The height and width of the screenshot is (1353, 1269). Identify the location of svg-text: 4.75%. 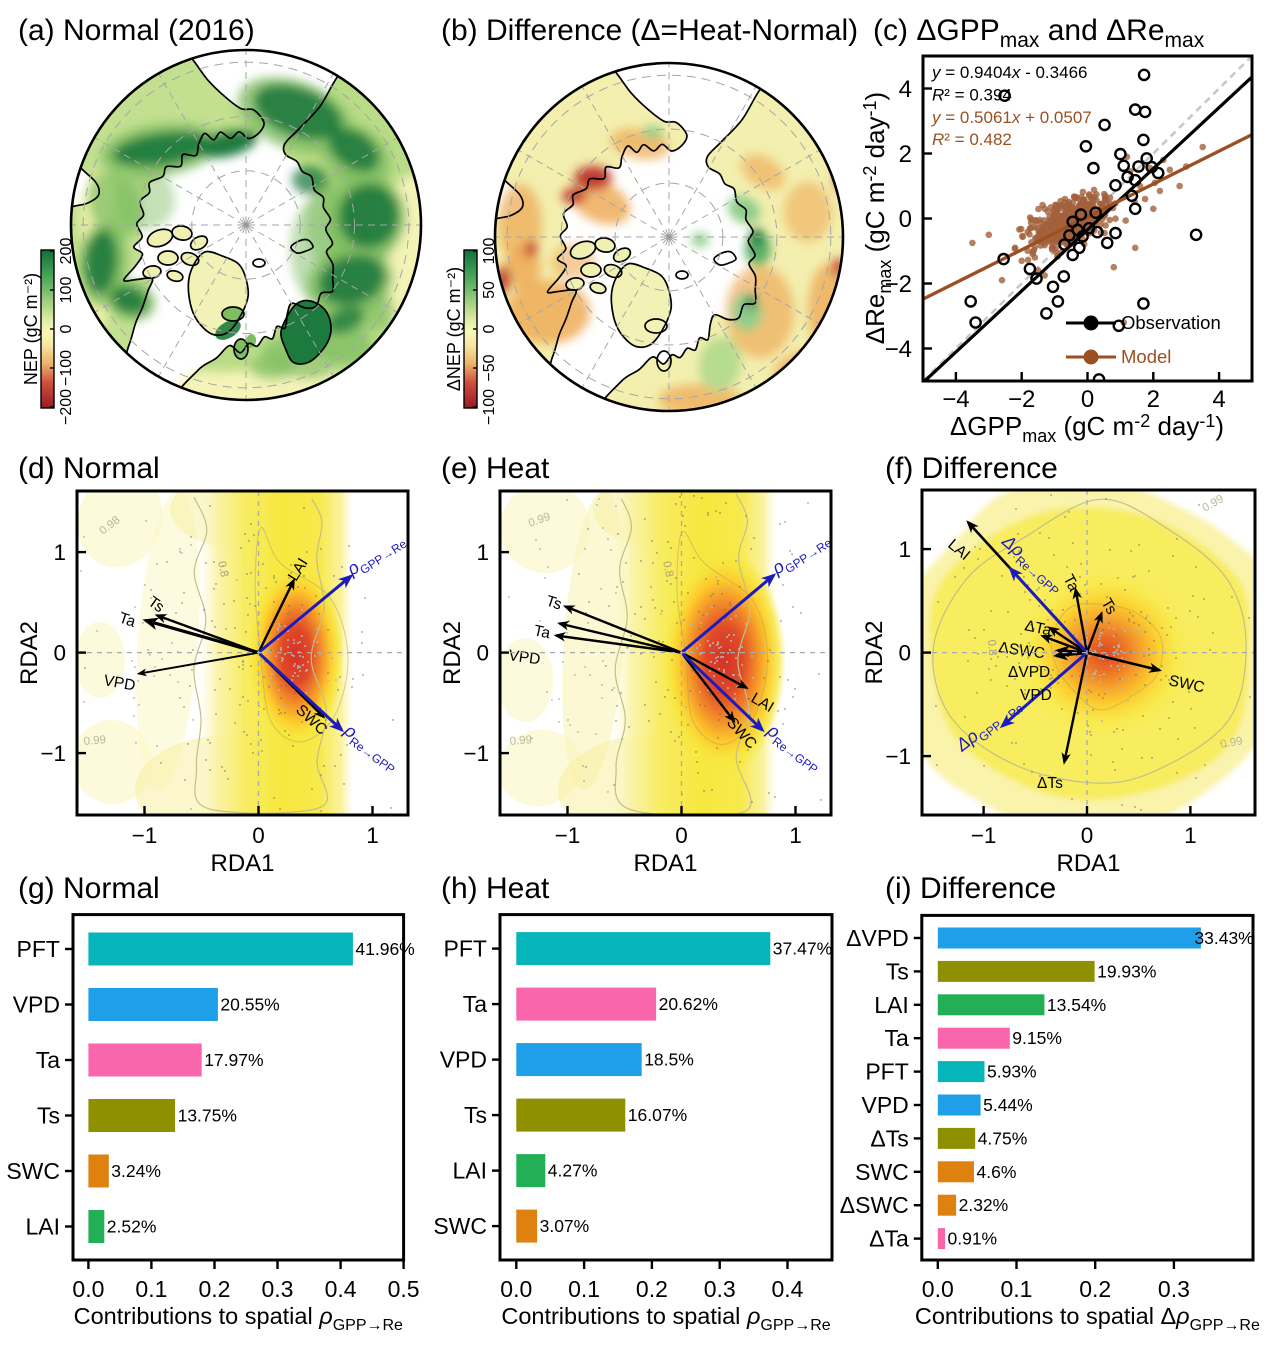
(1003, 1138).